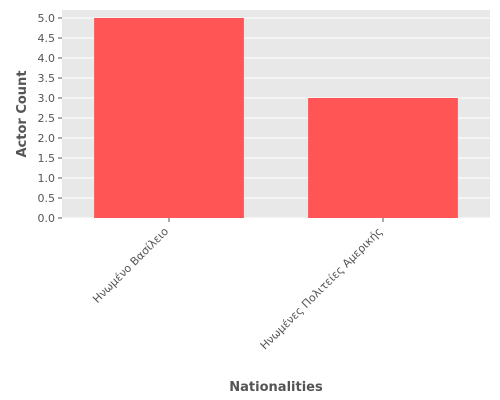  What do you see at coordinates (47, 18) in the screenshot?
I see `y-tick-label: 5.0` at bounding box center [47, 18].